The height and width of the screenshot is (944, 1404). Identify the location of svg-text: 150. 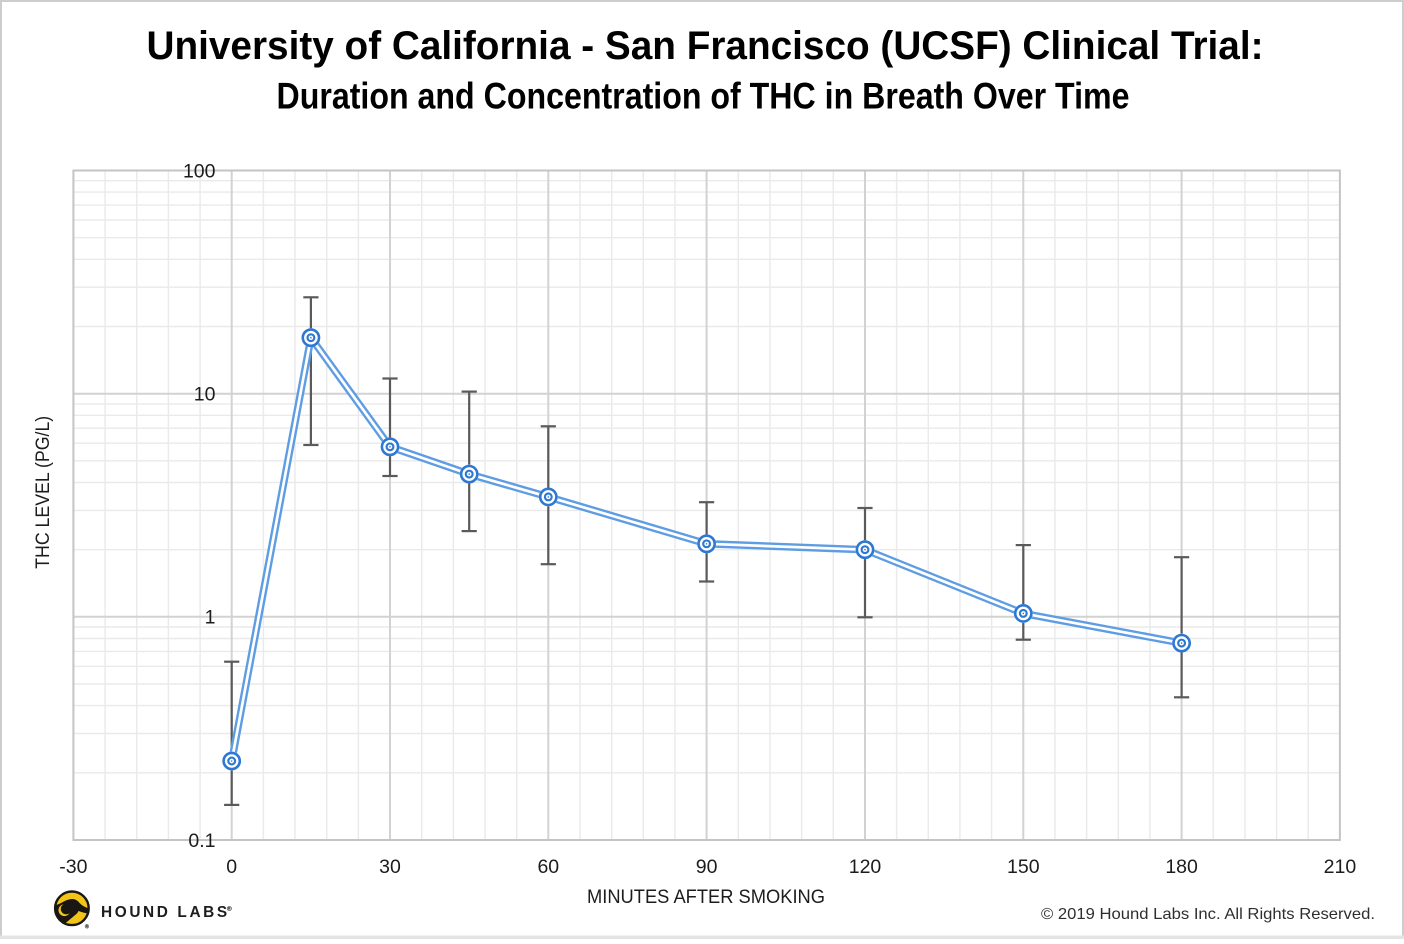
(1023, 867).